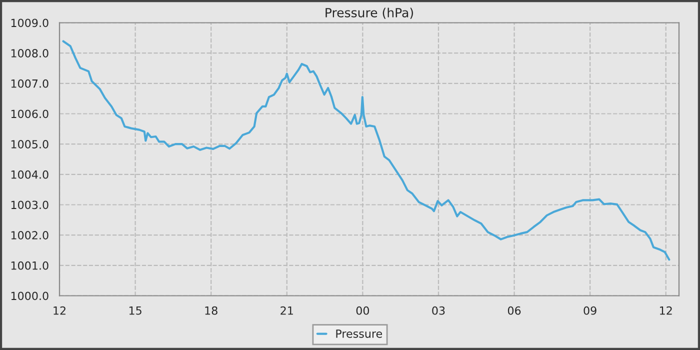 The height and width of the screenshot is (350, 700). Describe the element at coordinates (29, 53) in the screenshot. I see `y-tick-label: 1008.0` at that location.